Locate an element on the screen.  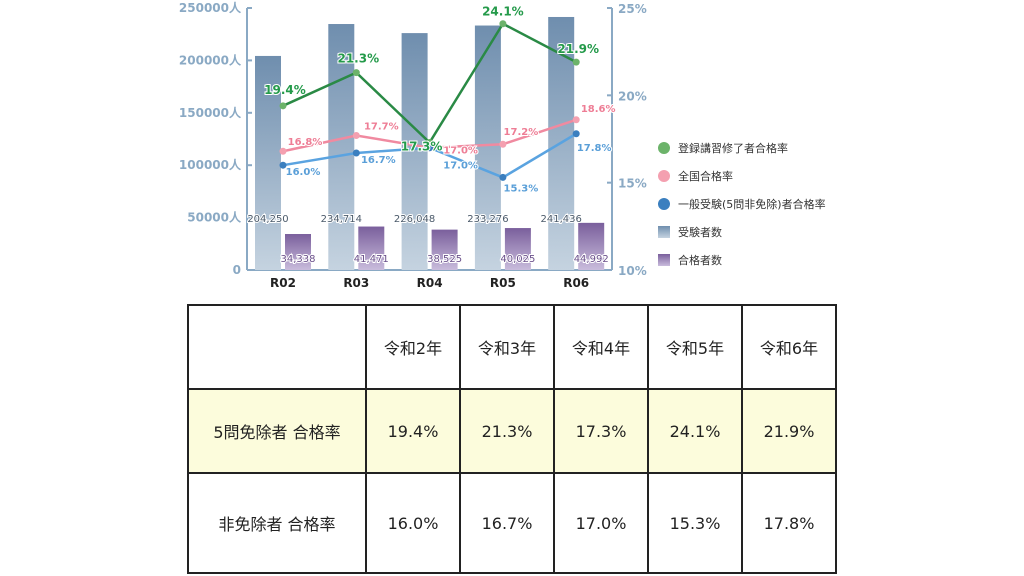
bar-label-passers: 40,025 is located at coordinates (517, 259).